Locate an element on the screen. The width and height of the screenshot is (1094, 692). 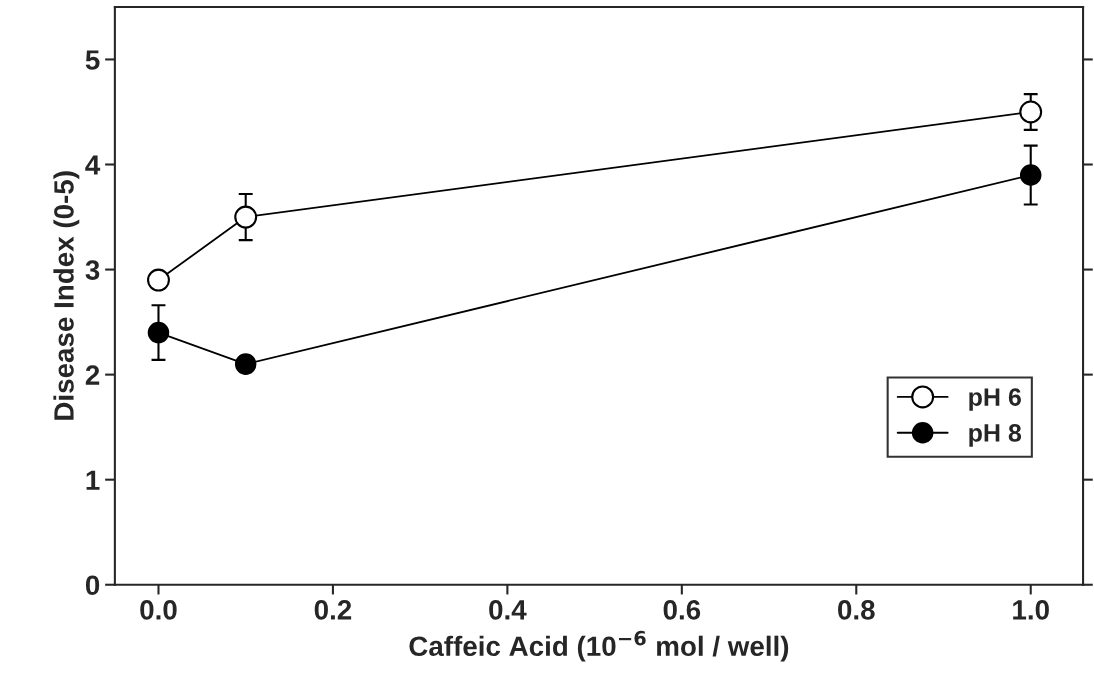
x-tick-label: 0.8 is located at coordinates (856, 610).